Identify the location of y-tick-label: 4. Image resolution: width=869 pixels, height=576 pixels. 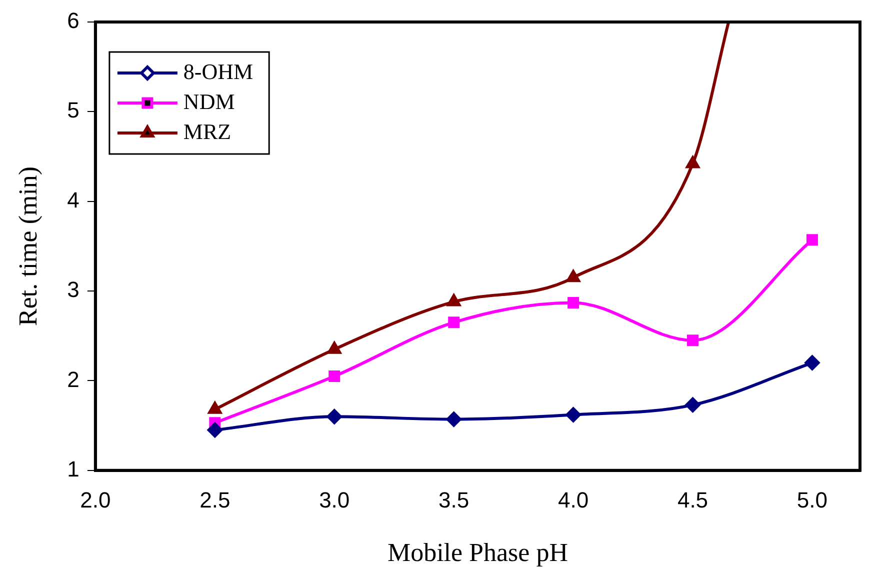
(73, 199).